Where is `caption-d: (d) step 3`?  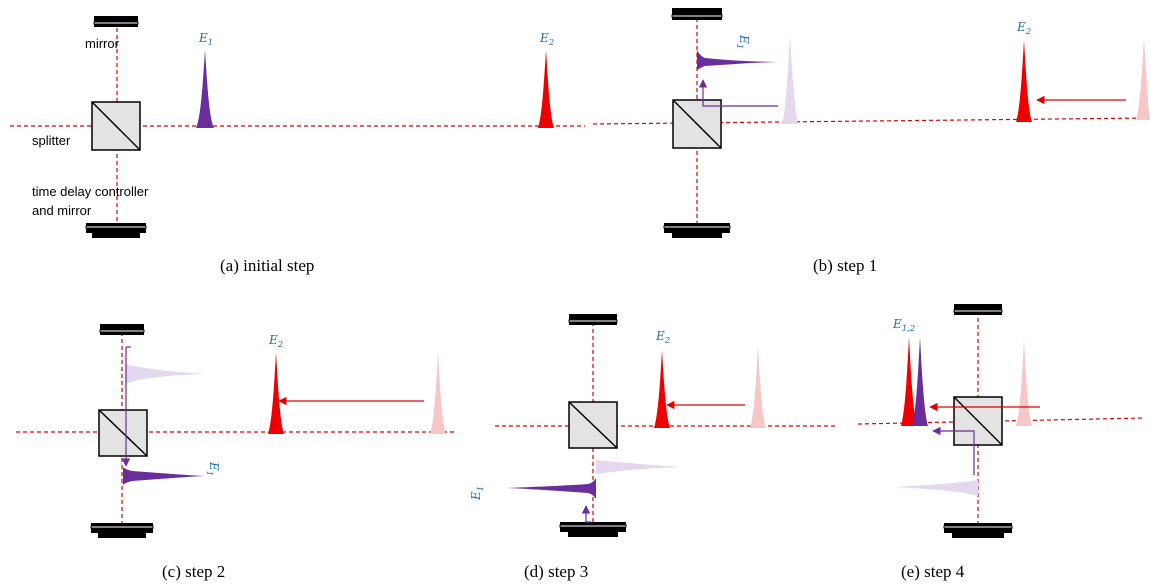
caption-d: (d) step 3 is located at coordinates (556, 571).